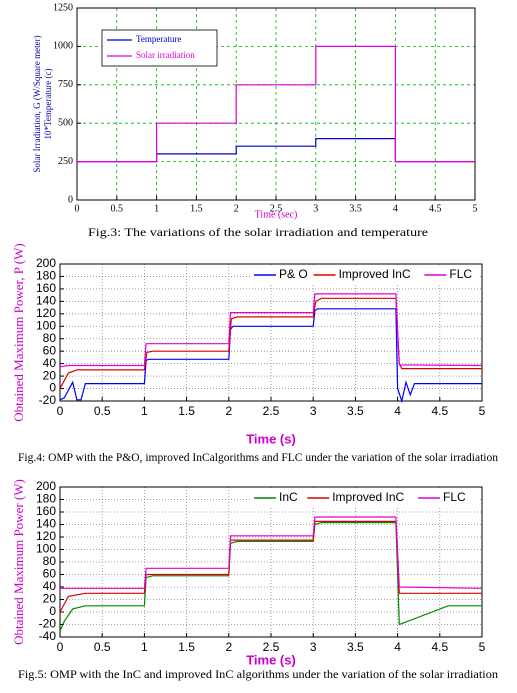 This screenshot has width=517, height=693. I want to click on y-axis-label: Solar Irradiation, G (W/Square meter), so click(37, 103).